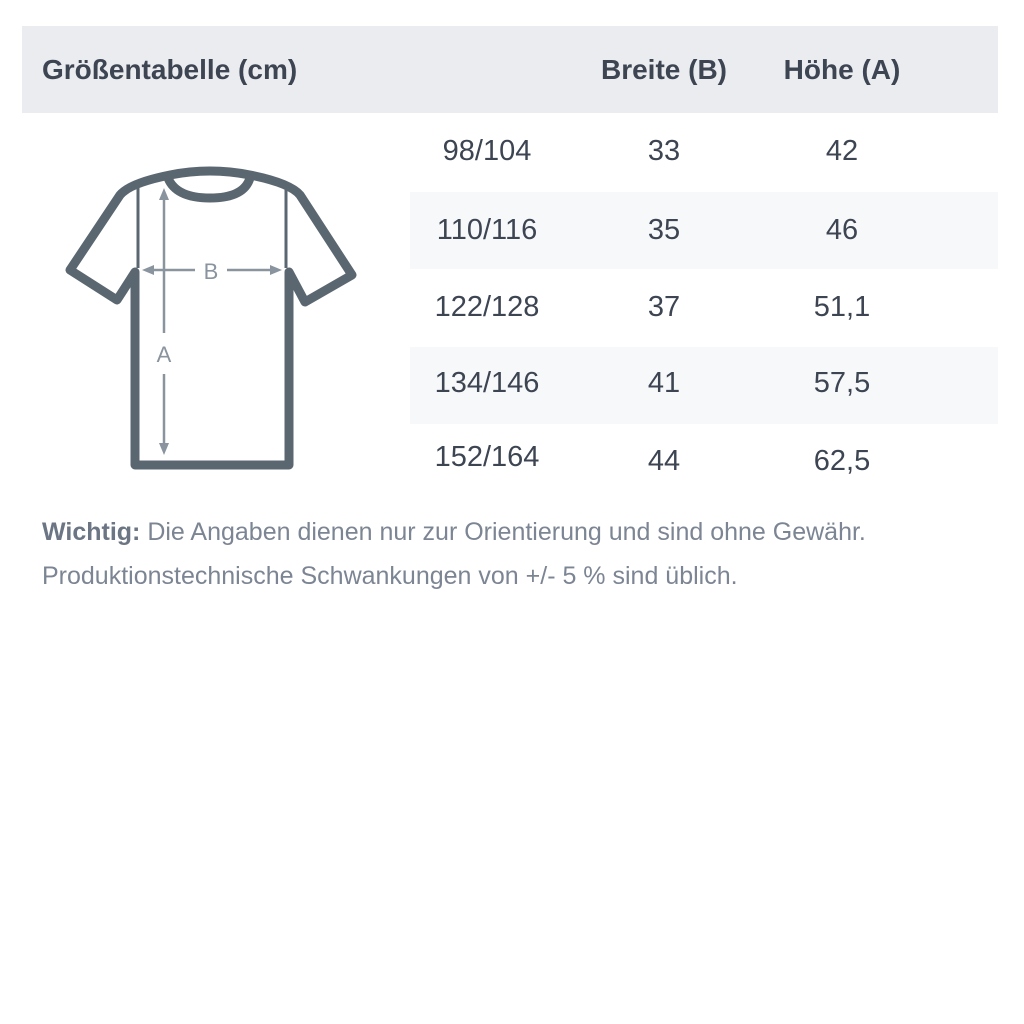 This screenshot has width=1024, height=1024. What do you see at coordinates (842, 307) in the screenshot?
I see `cell-height: 51,1` at bounding box center [842, 307].